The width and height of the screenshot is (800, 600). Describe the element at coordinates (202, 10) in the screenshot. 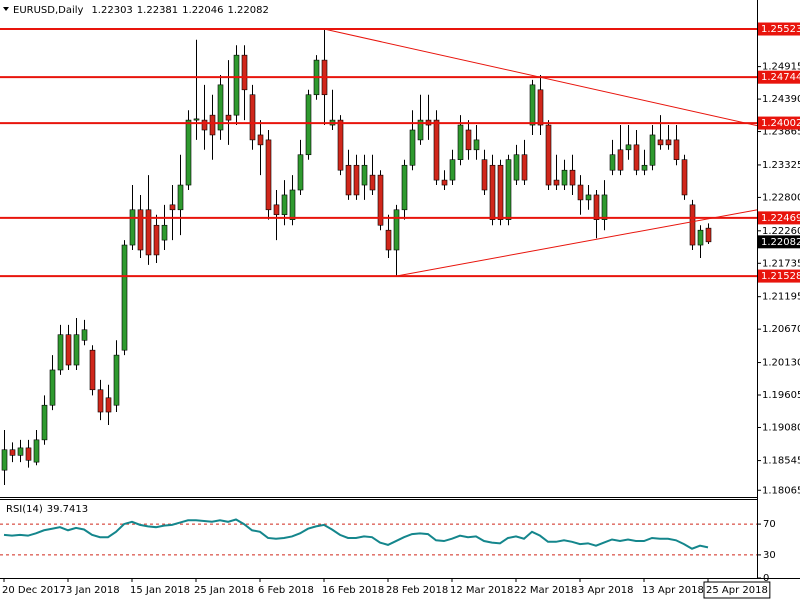

I see `ohlc-value: 1.22046` at that location.